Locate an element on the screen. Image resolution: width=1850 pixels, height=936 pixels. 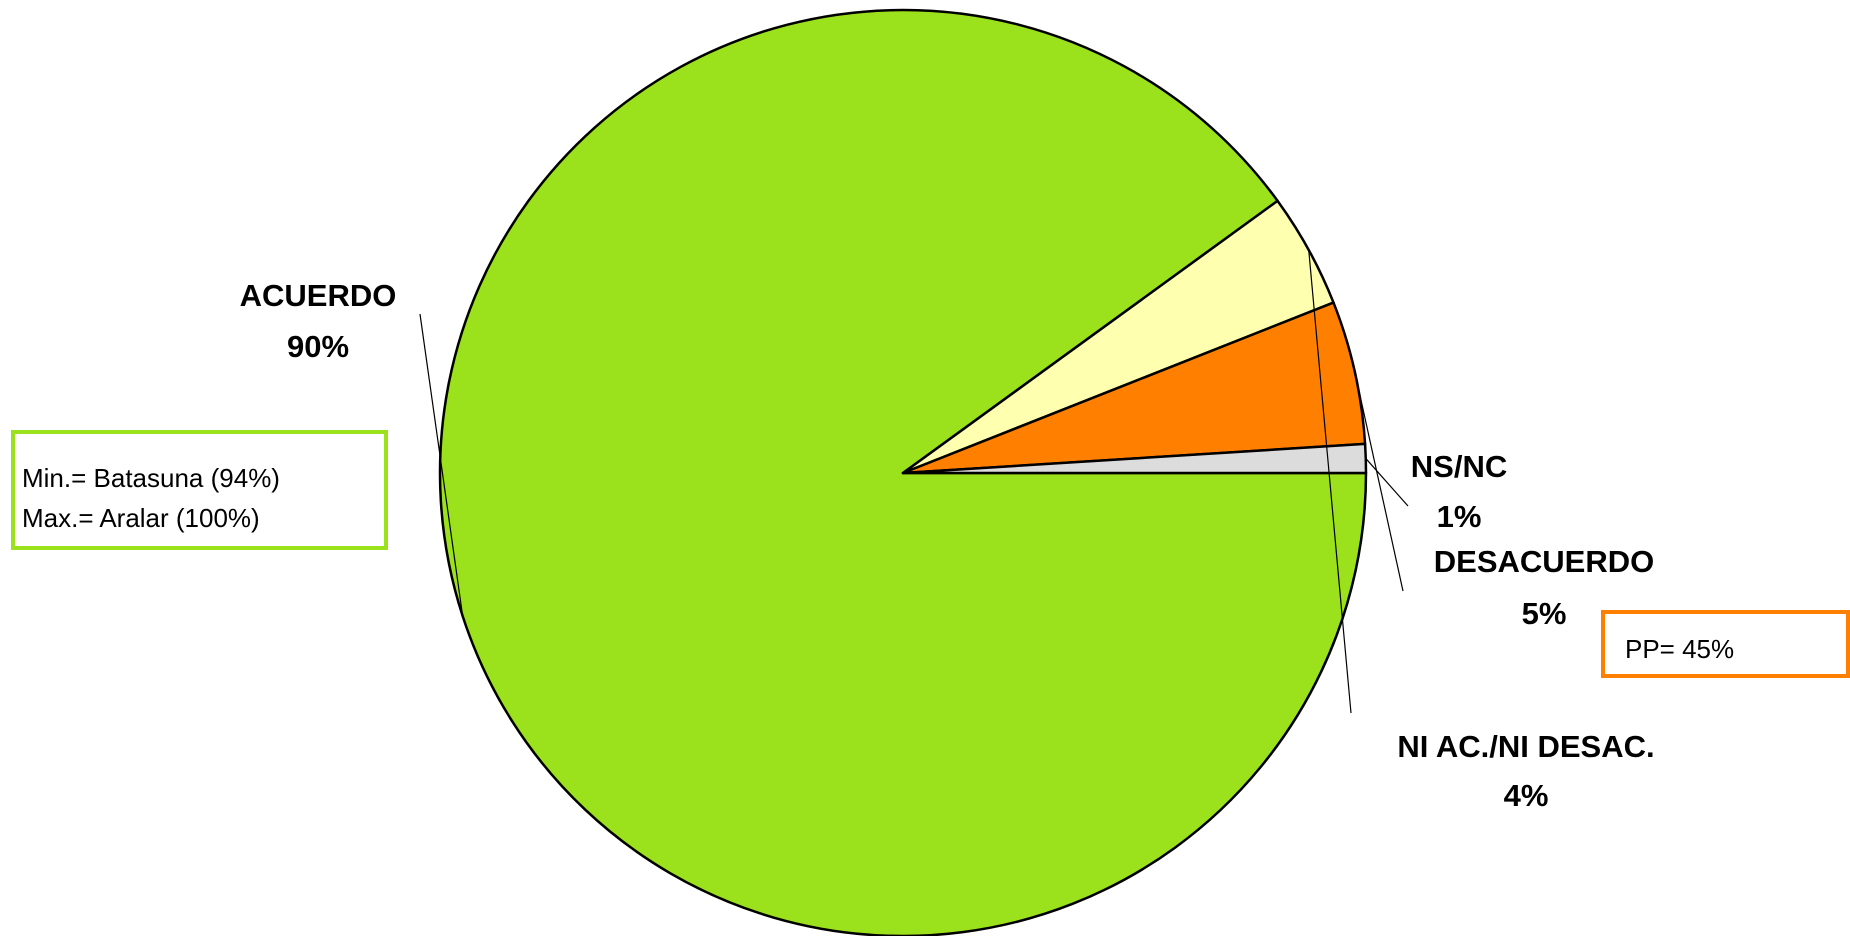
label-ni-ac-ni-desac-name: NI AC./NI DESAC. is located at coordinates (1525, 746).